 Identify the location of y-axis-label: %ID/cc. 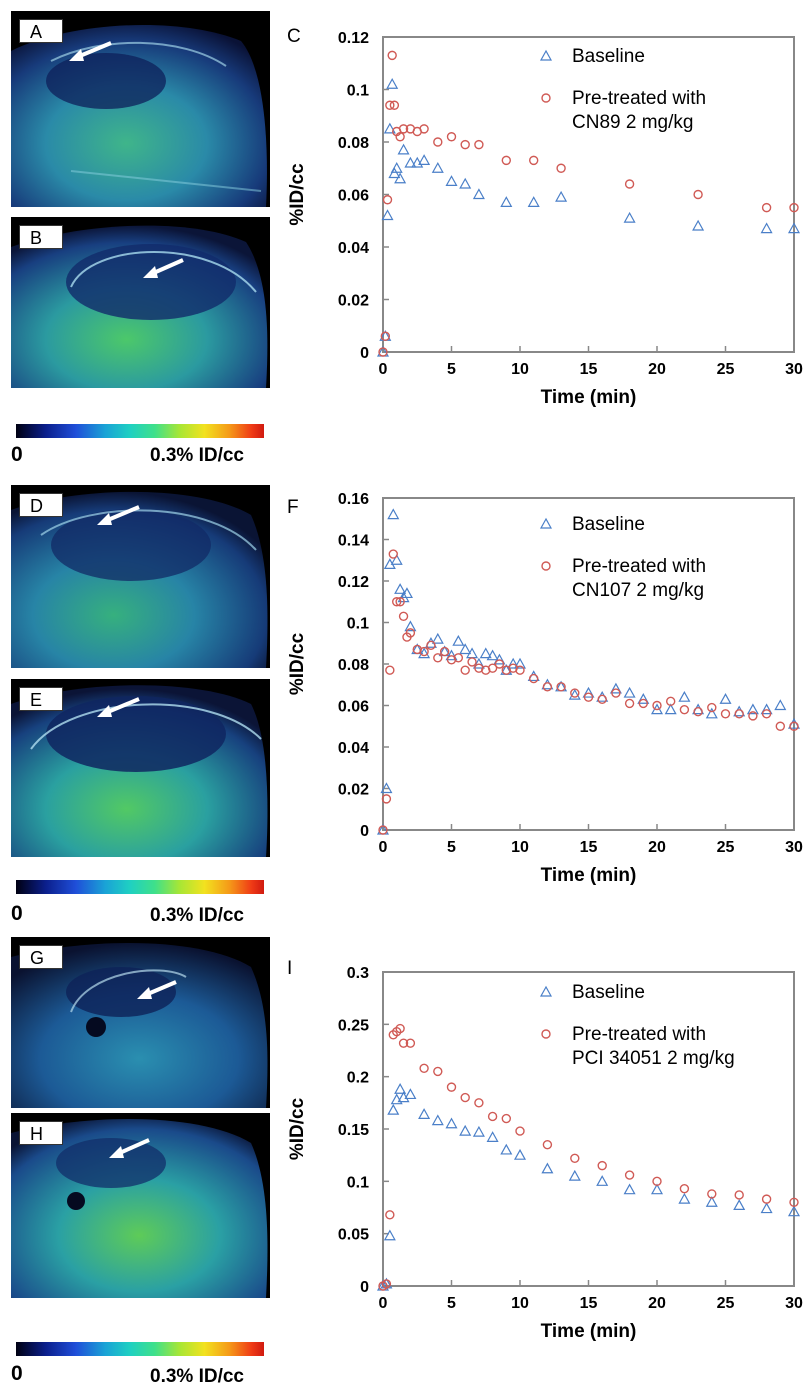
(297, 194).